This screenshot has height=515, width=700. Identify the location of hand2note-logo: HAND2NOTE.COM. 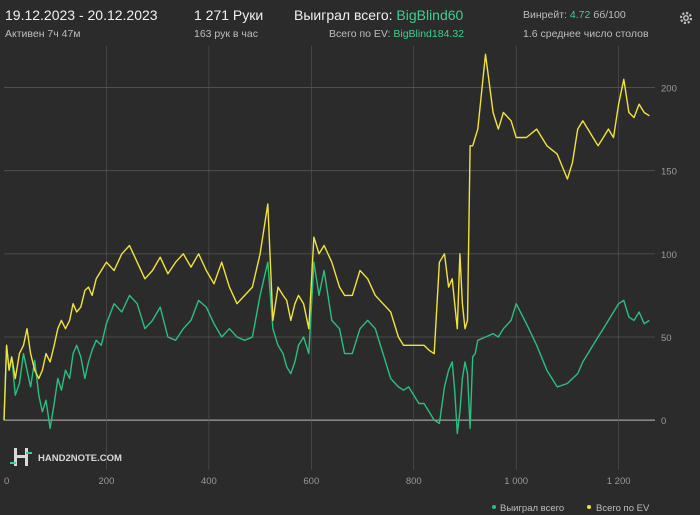
(66, 457).